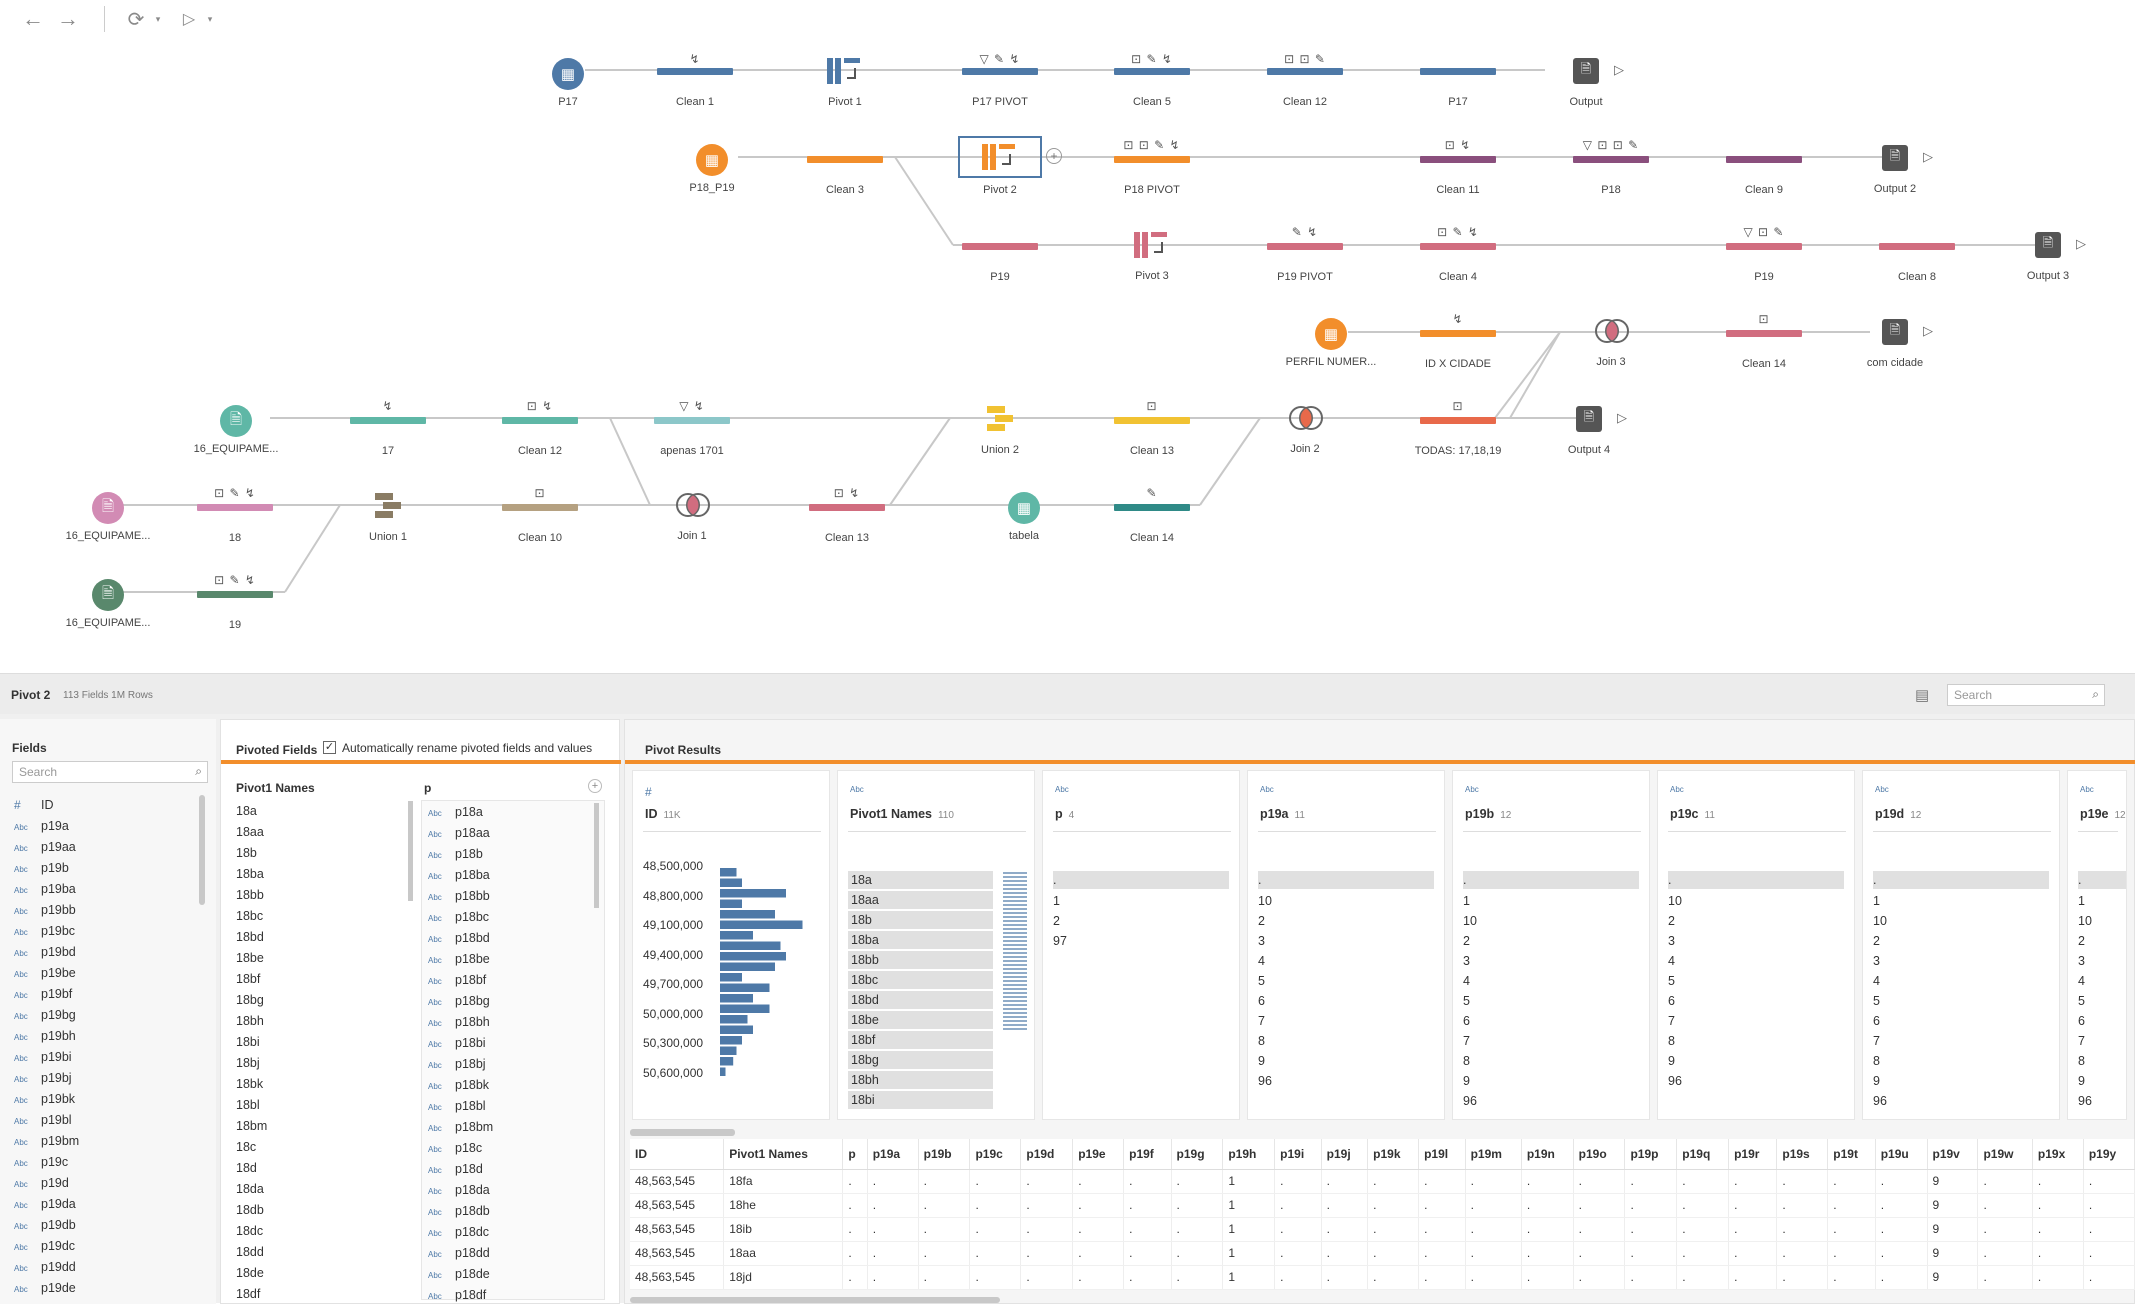 The image size is (2135, 1307). What do you see at coordinates (920, 940) in the screenshot?
I see `value-bar: 18ba` at bounding box center [920, 940].